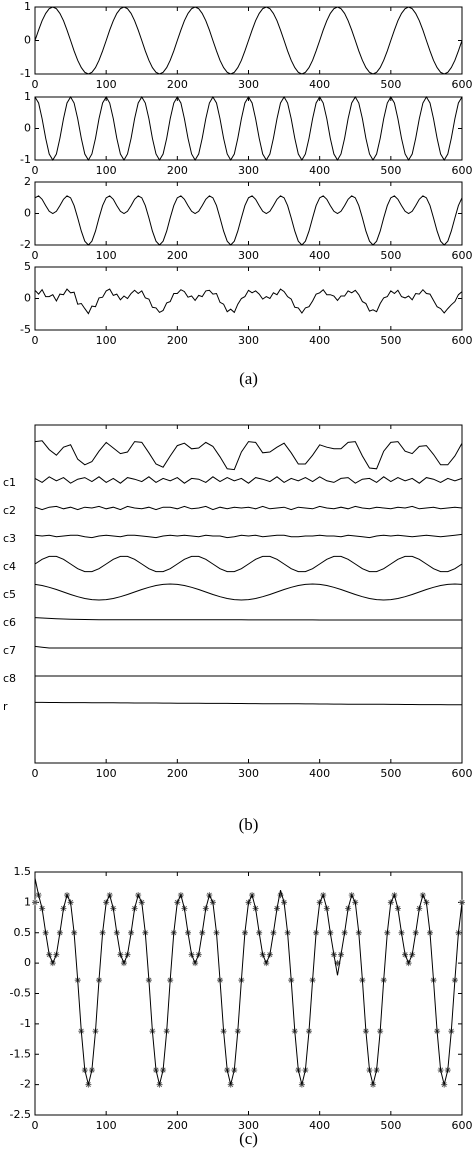  I want to click on row-label: c6, so click(9, 622).